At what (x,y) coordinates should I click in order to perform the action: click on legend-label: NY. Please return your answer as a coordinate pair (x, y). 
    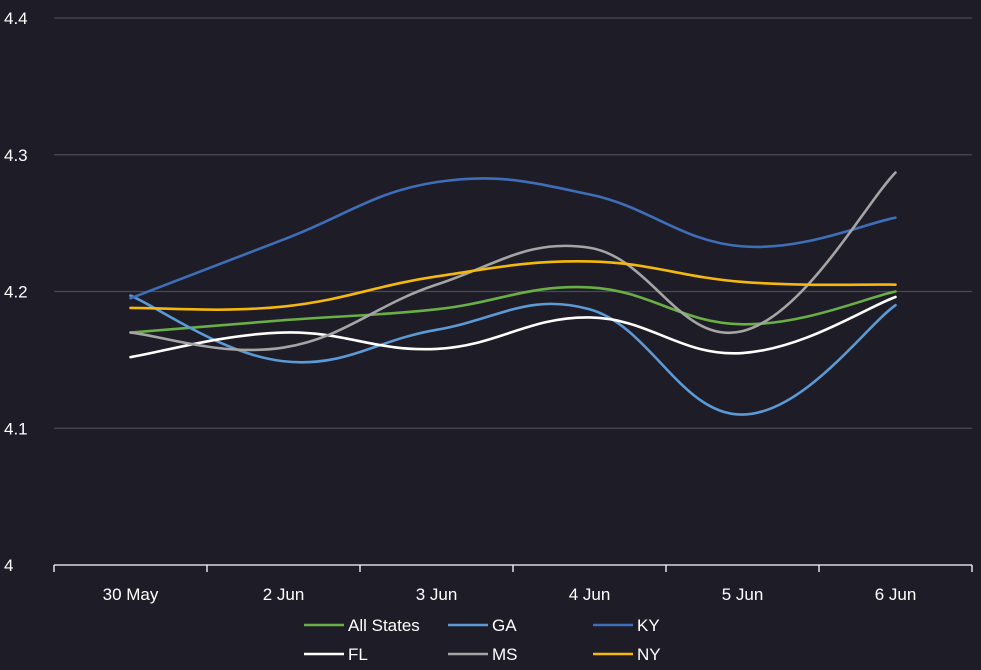
    Looking at the image, I should click on (649, 654).